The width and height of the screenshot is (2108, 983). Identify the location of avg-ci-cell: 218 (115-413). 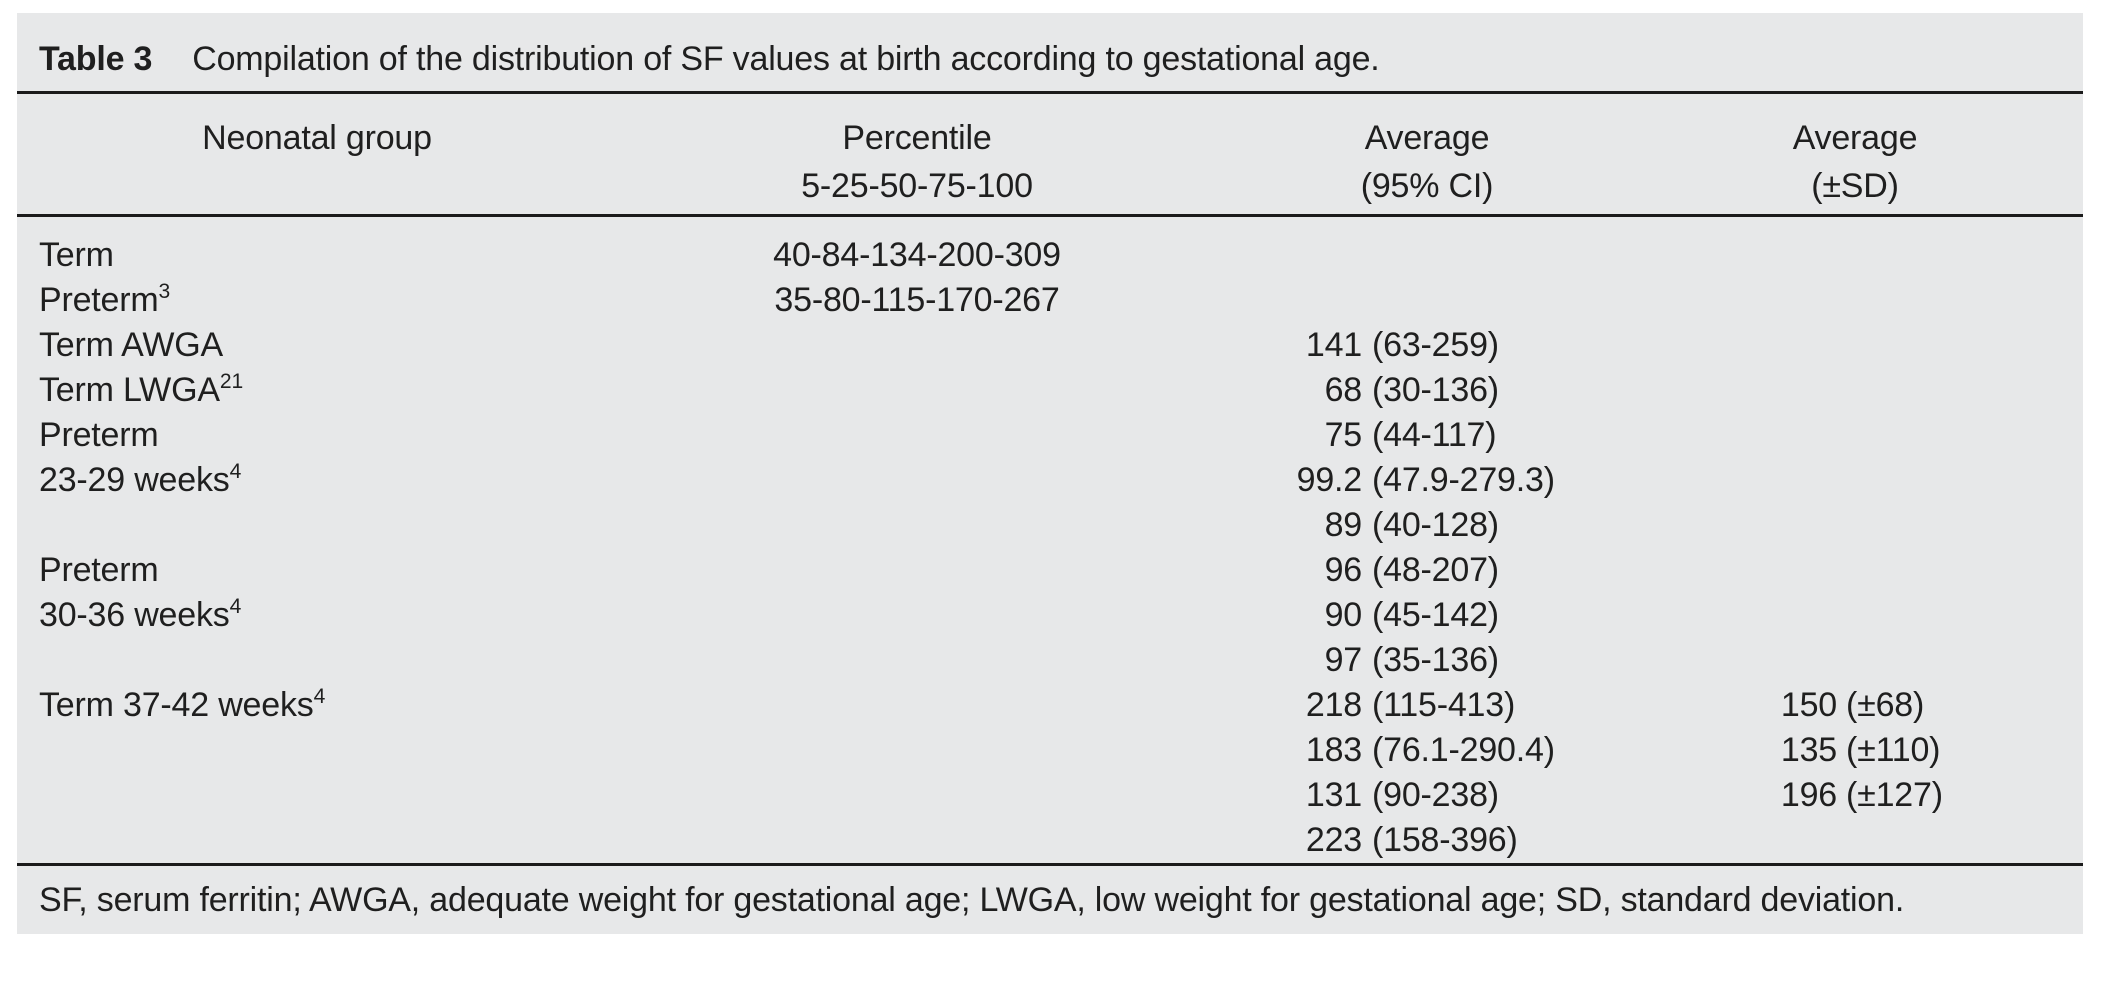
(1497, 705).